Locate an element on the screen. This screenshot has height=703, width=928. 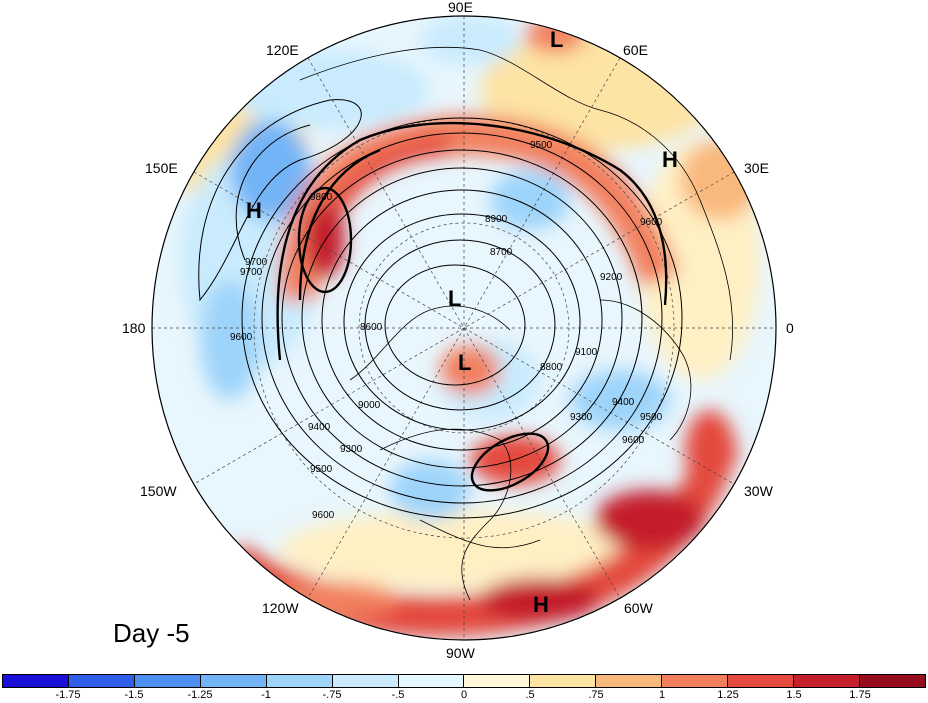
lon-label-150w: 150W is located at coordinates (158, 491).